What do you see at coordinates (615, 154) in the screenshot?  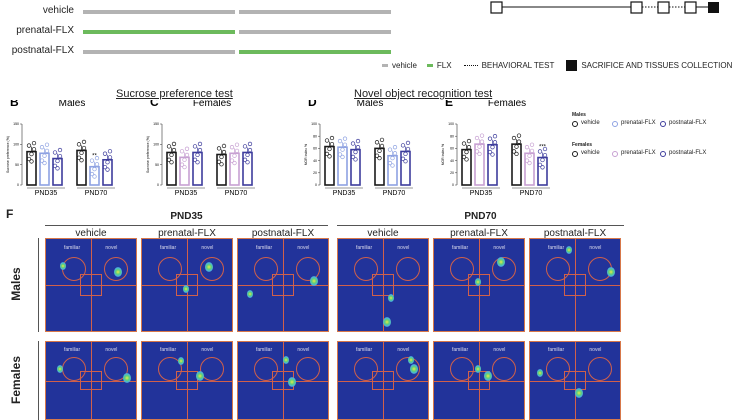 I see `circle-marker-icon` at bounding box center [615, 154].